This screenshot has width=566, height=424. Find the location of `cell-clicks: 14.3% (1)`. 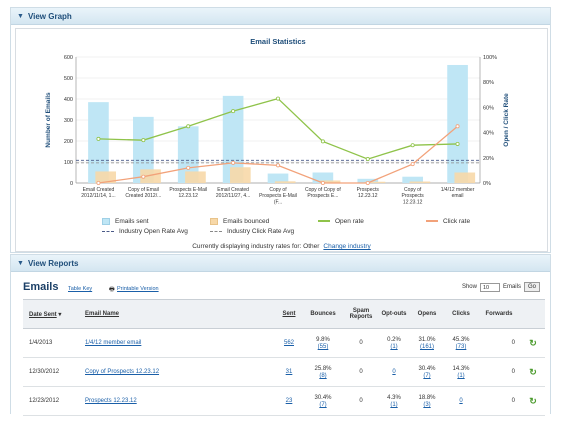

cell-clicks: 14.3% (1) is located at coordinates (461, 372).